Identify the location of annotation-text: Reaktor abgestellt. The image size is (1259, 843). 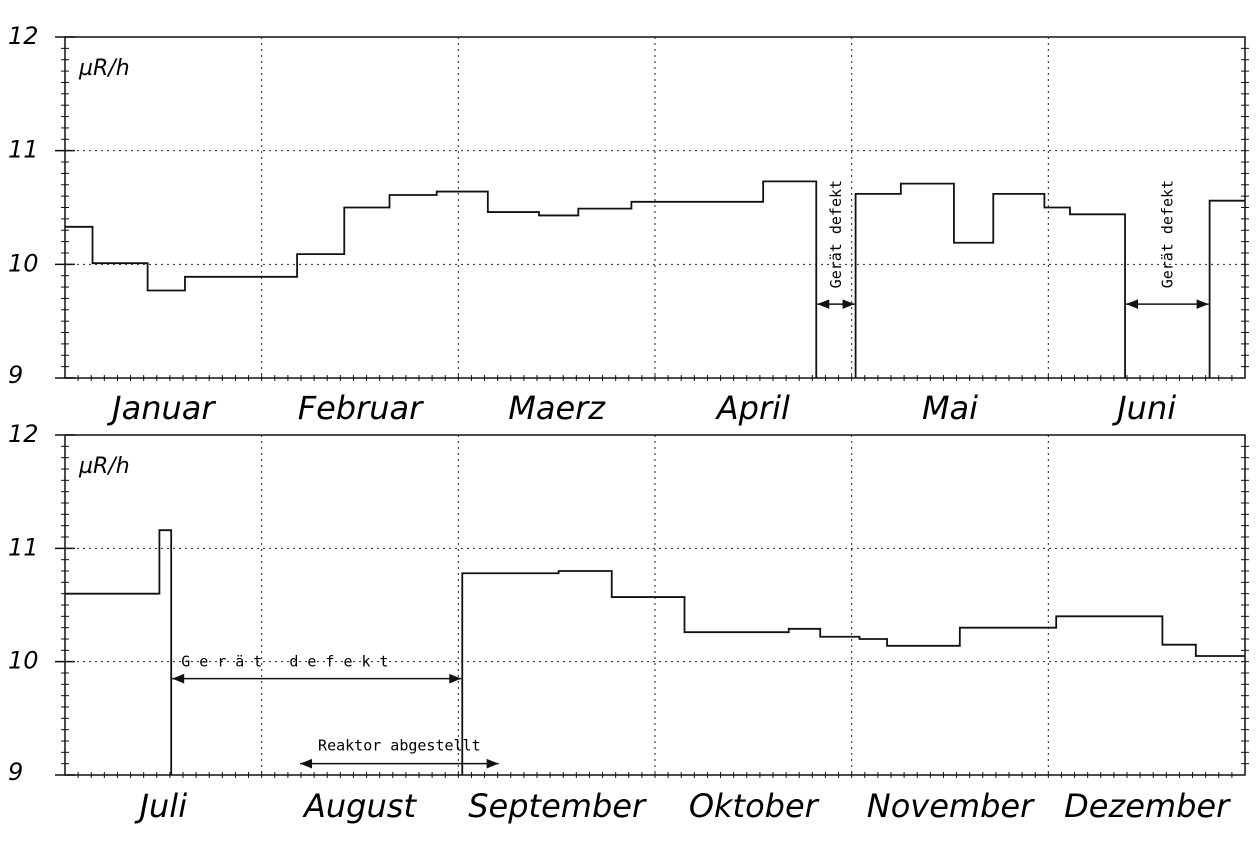
(399, 746).